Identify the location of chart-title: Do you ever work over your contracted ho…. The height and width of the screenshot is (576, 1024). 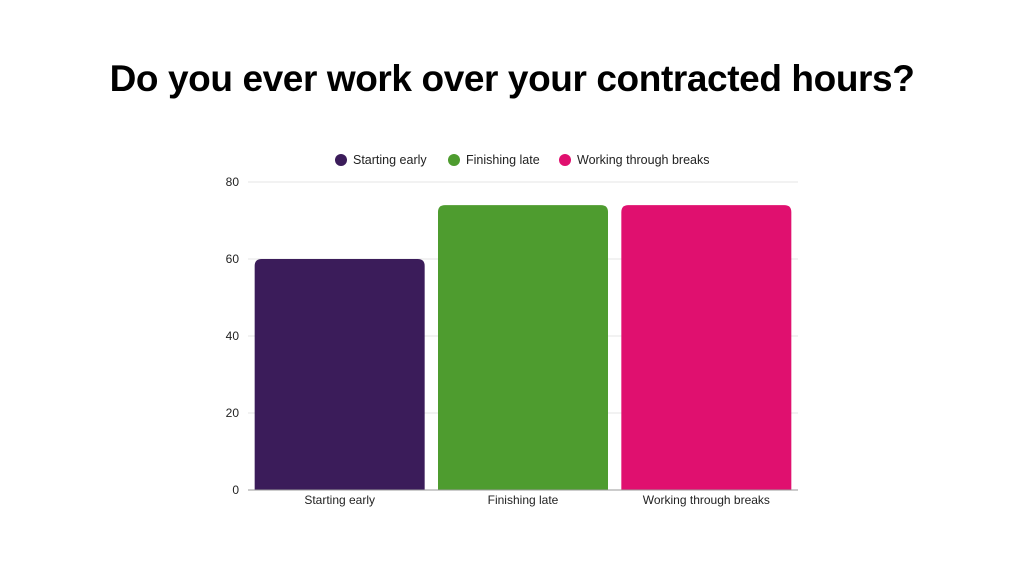
(512, 78).